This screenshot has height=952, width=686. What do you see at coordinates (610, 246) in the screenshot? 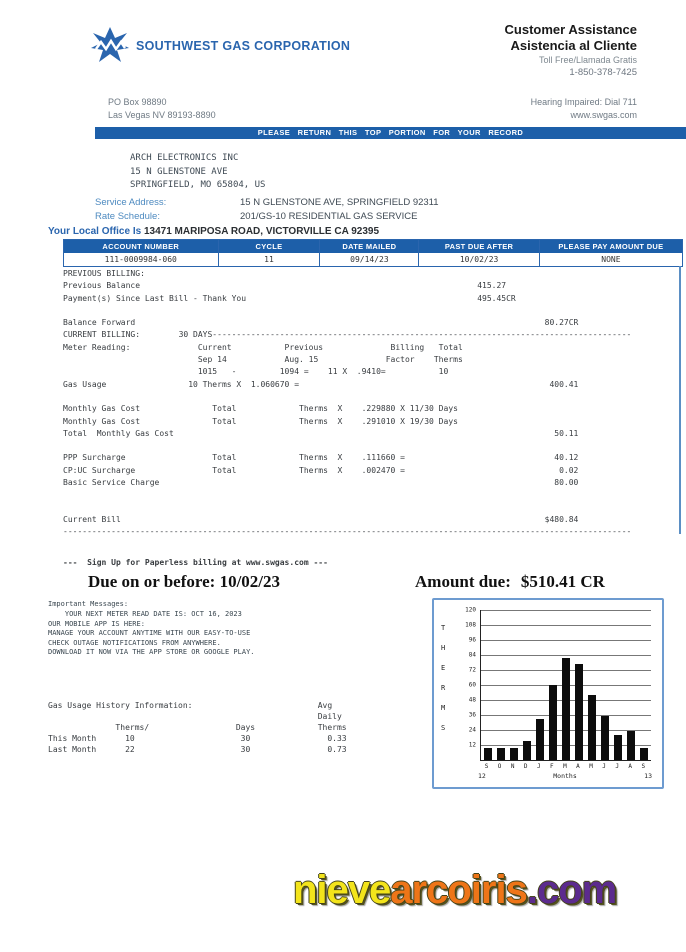
I see `account-table-header-cell: PLEASE PAY AMOUNT DUE` at bounding box center [610, 246].